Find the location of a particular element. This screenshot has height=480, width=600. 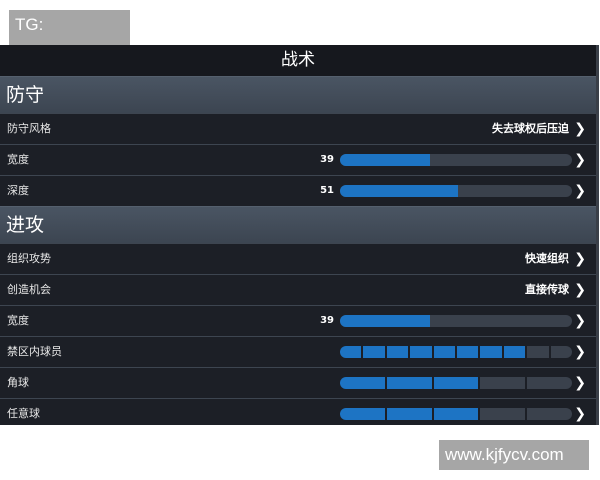

watermark-bottom: www.kjfycv.com is located at coordinates (514, 455).